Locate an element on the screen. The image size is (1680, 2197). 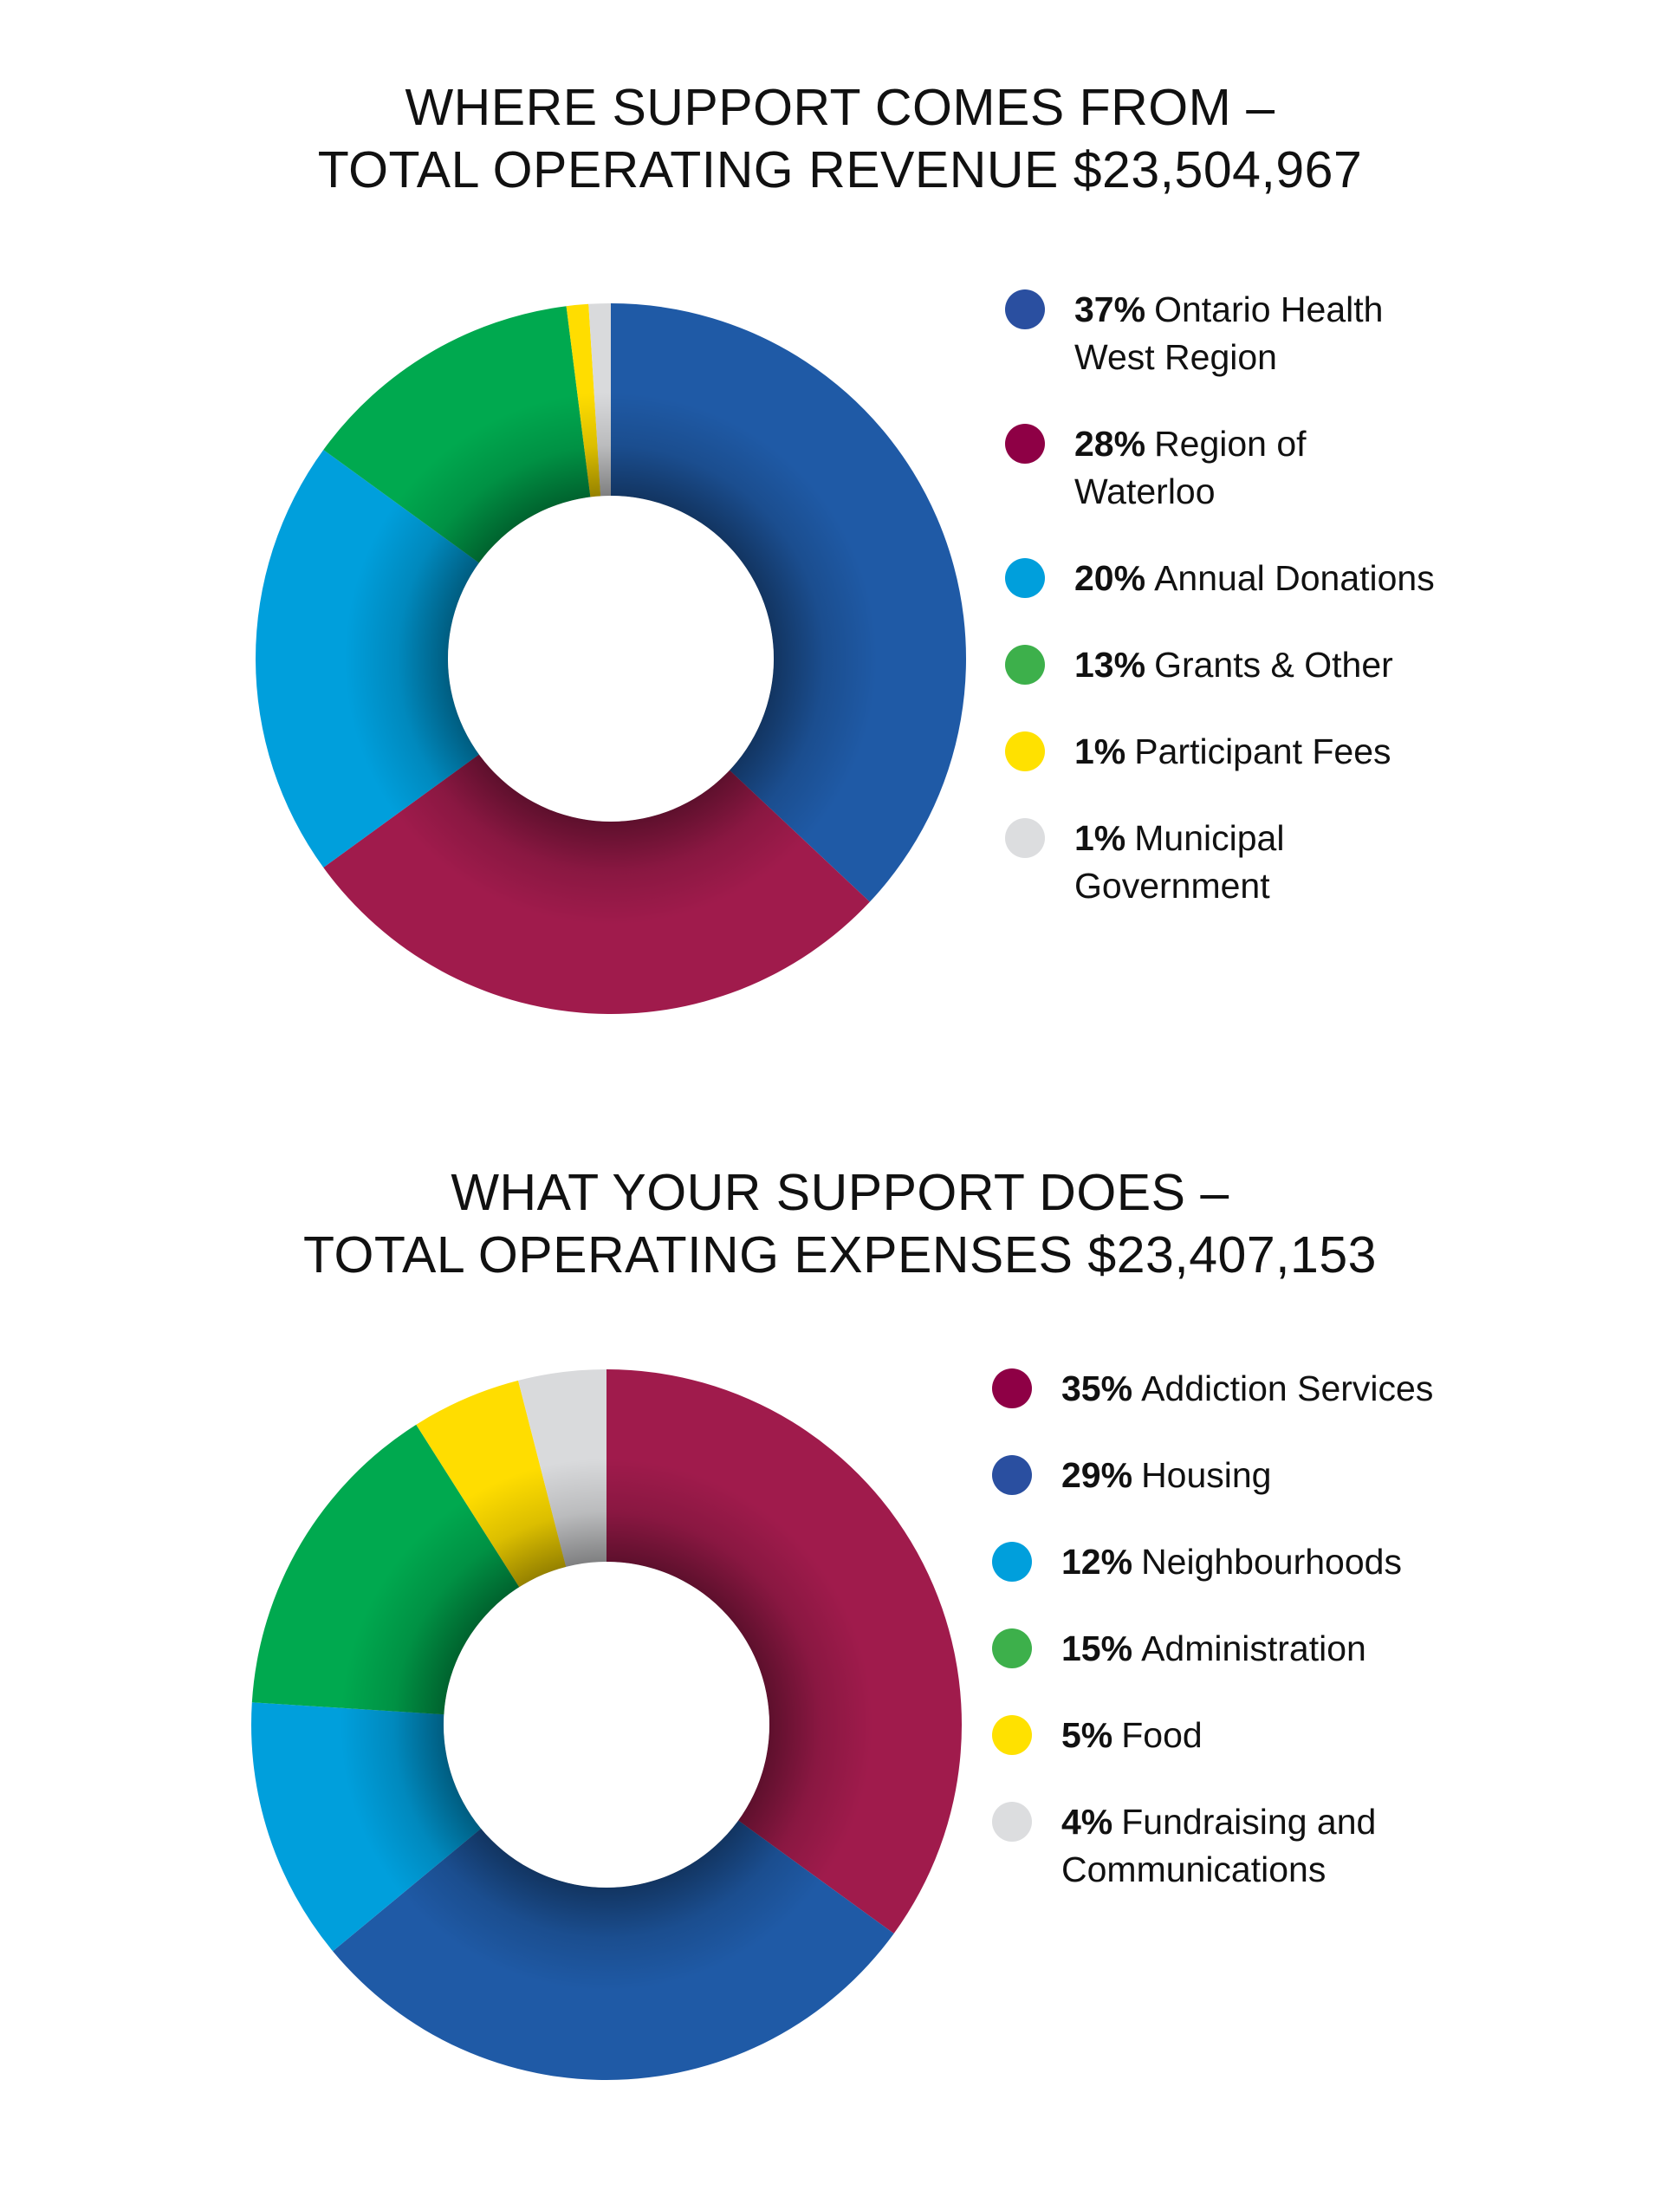
revenue-legend-label: Annual Donations is located at coordinates (1294, 578).